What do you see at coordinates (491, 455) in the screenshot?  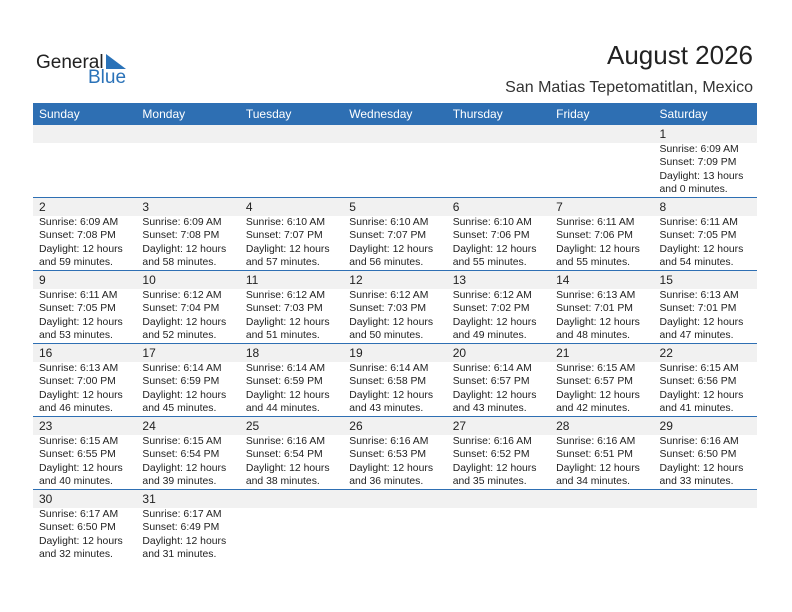 I see `sunset-text: Sunset: 6:52 PM` at bounding box center [491, 455].